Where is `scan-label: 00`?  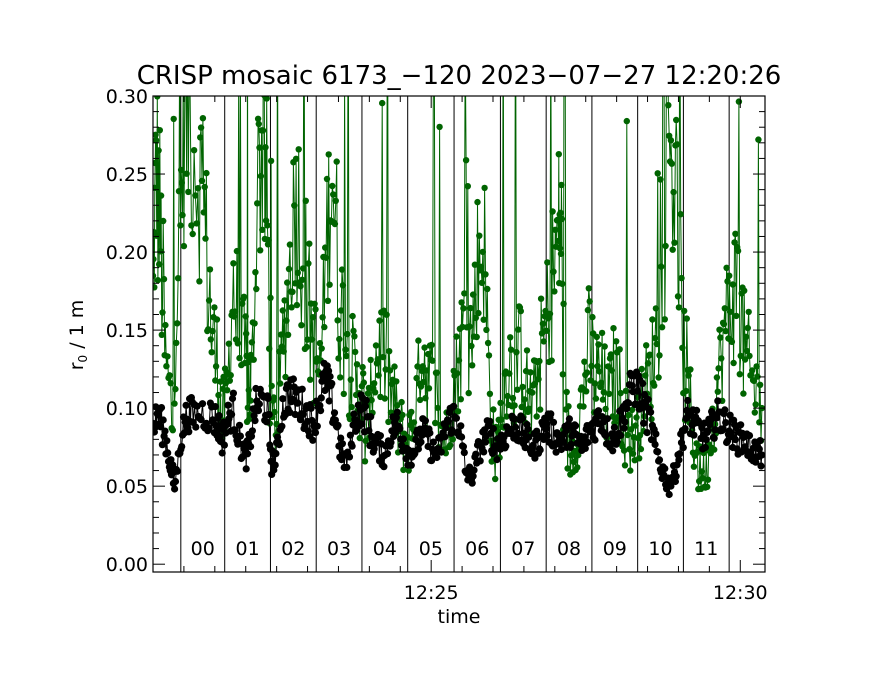
scan-label: 00 is located at coordinates (203, 549).